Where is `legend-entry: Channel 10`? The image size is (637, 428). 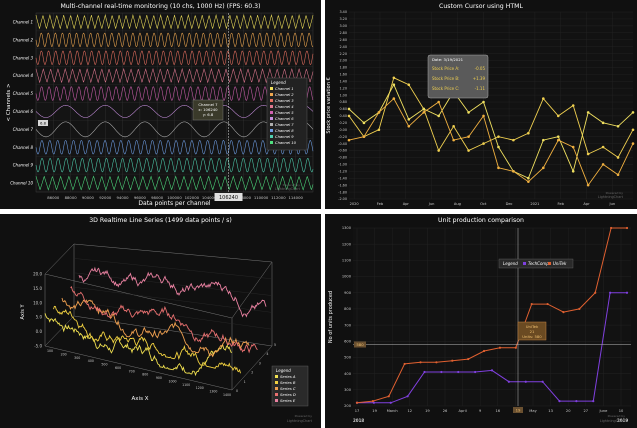
legend-entry: Channel 10 is located at coordinates (286, 143).